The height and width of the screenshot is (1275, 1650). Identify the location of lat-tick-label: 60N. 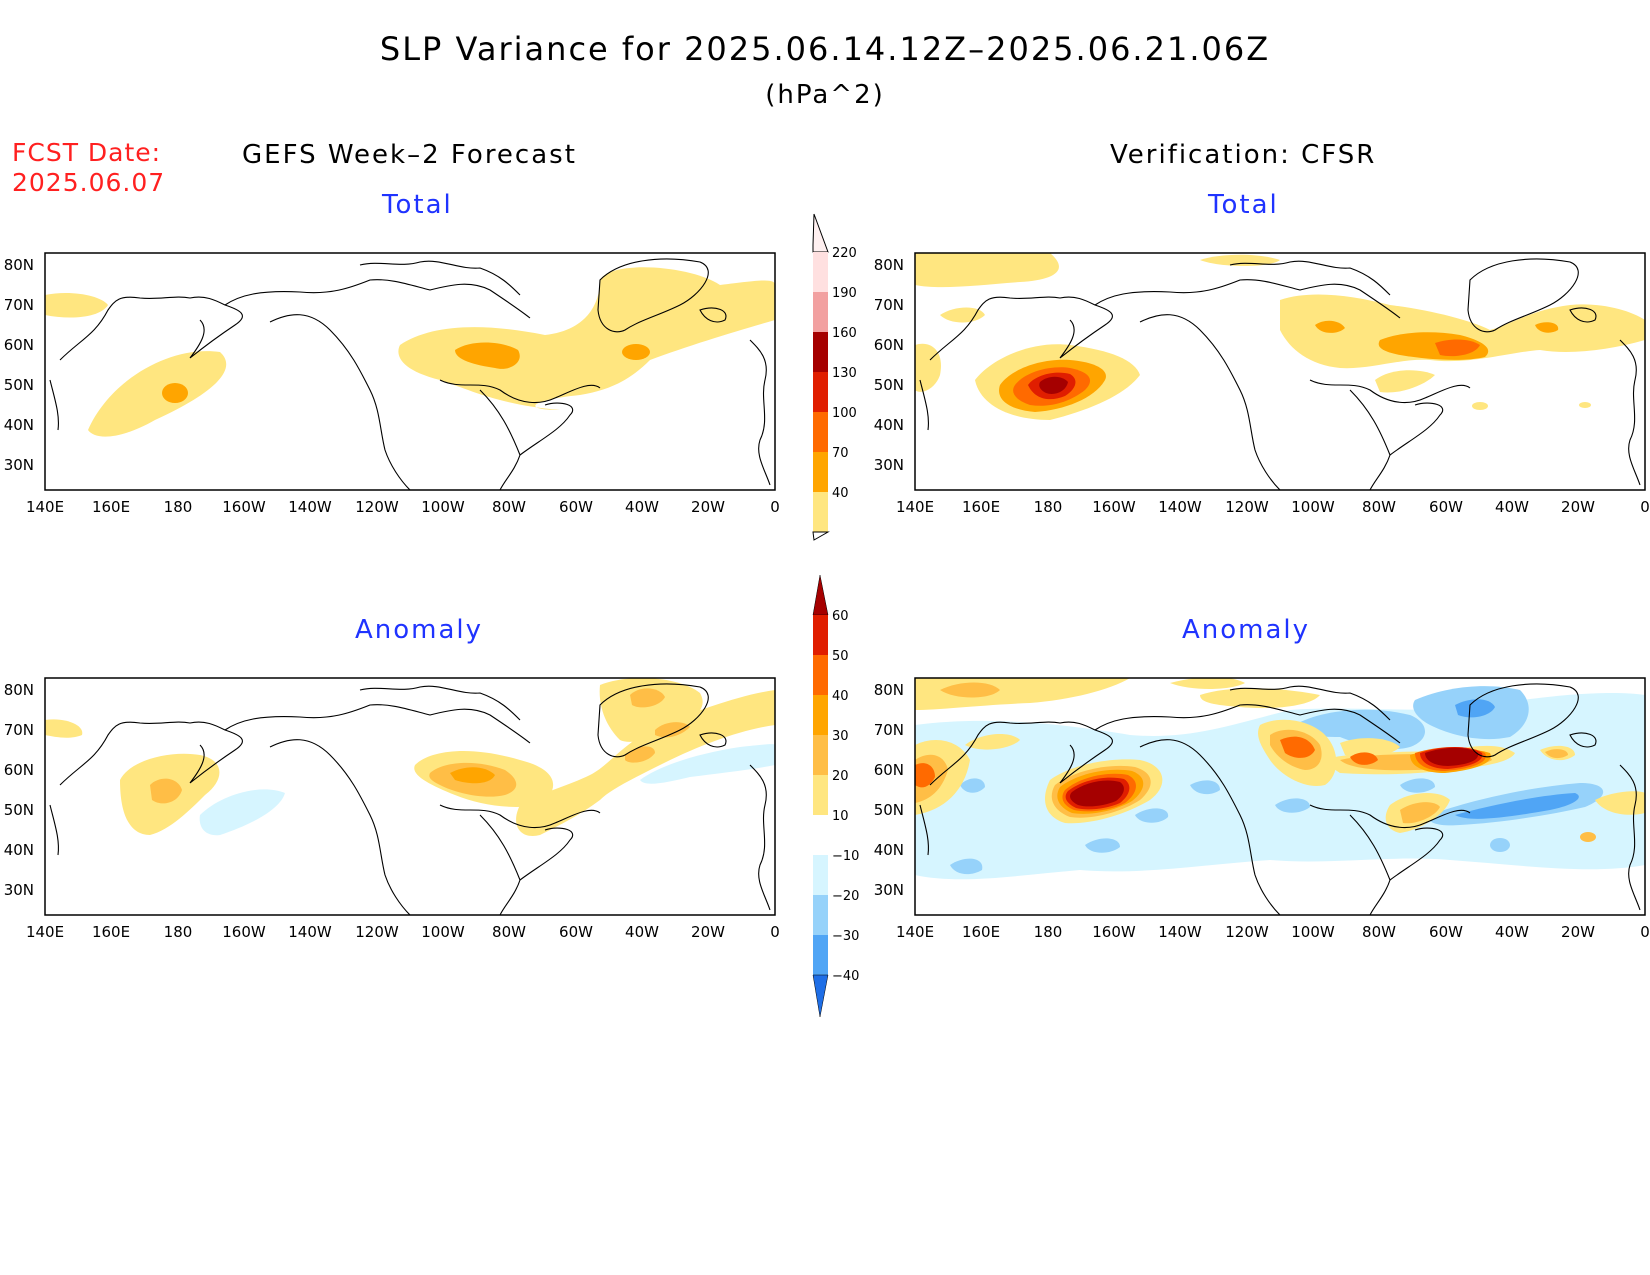
(889, 345).